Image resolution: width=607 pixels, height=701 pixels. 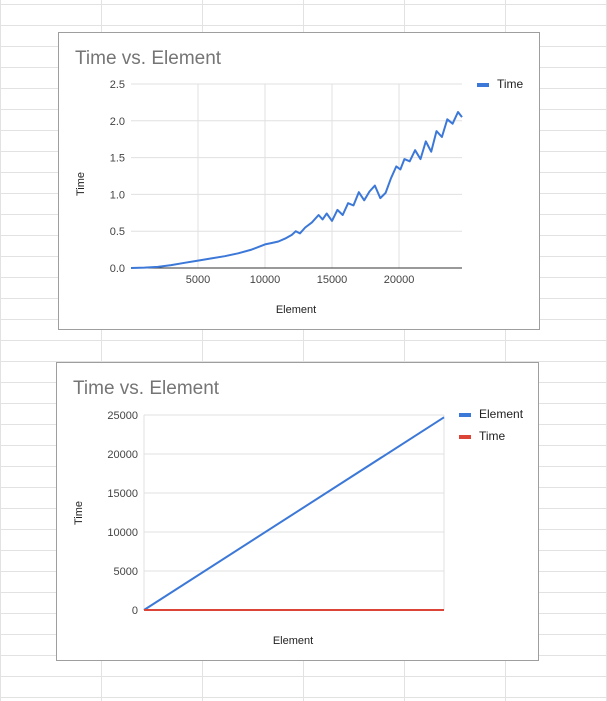 I want to click on y-tick-label: 1.5, so click(x=117, y=159).